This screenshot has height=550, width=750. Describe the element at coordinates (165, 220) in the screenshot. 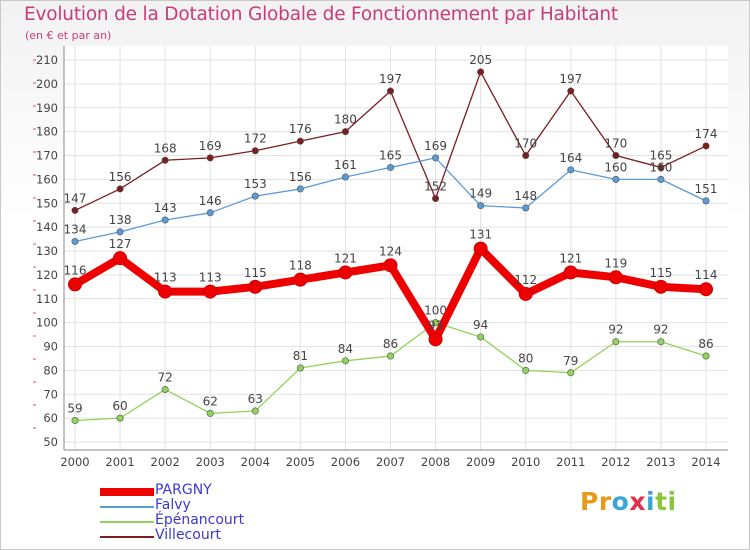

I see `point-falvy-2002` at that location.